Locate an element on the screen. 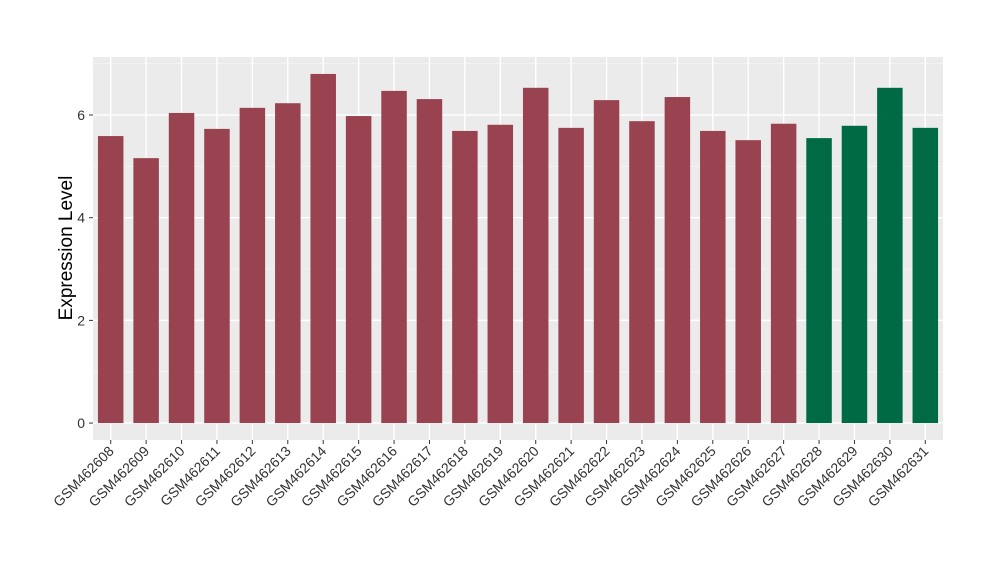 The image size is (1000, 580). y-axis-label: Expression Level is located at coordinates (66, 248).